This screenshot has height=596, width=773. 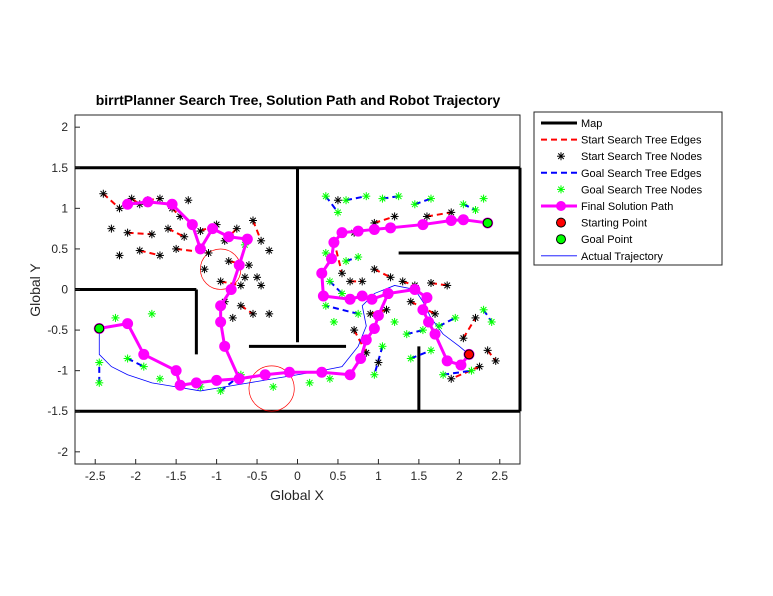 I want to click on x-axis-label: Global X, so click(x=297, y=495).